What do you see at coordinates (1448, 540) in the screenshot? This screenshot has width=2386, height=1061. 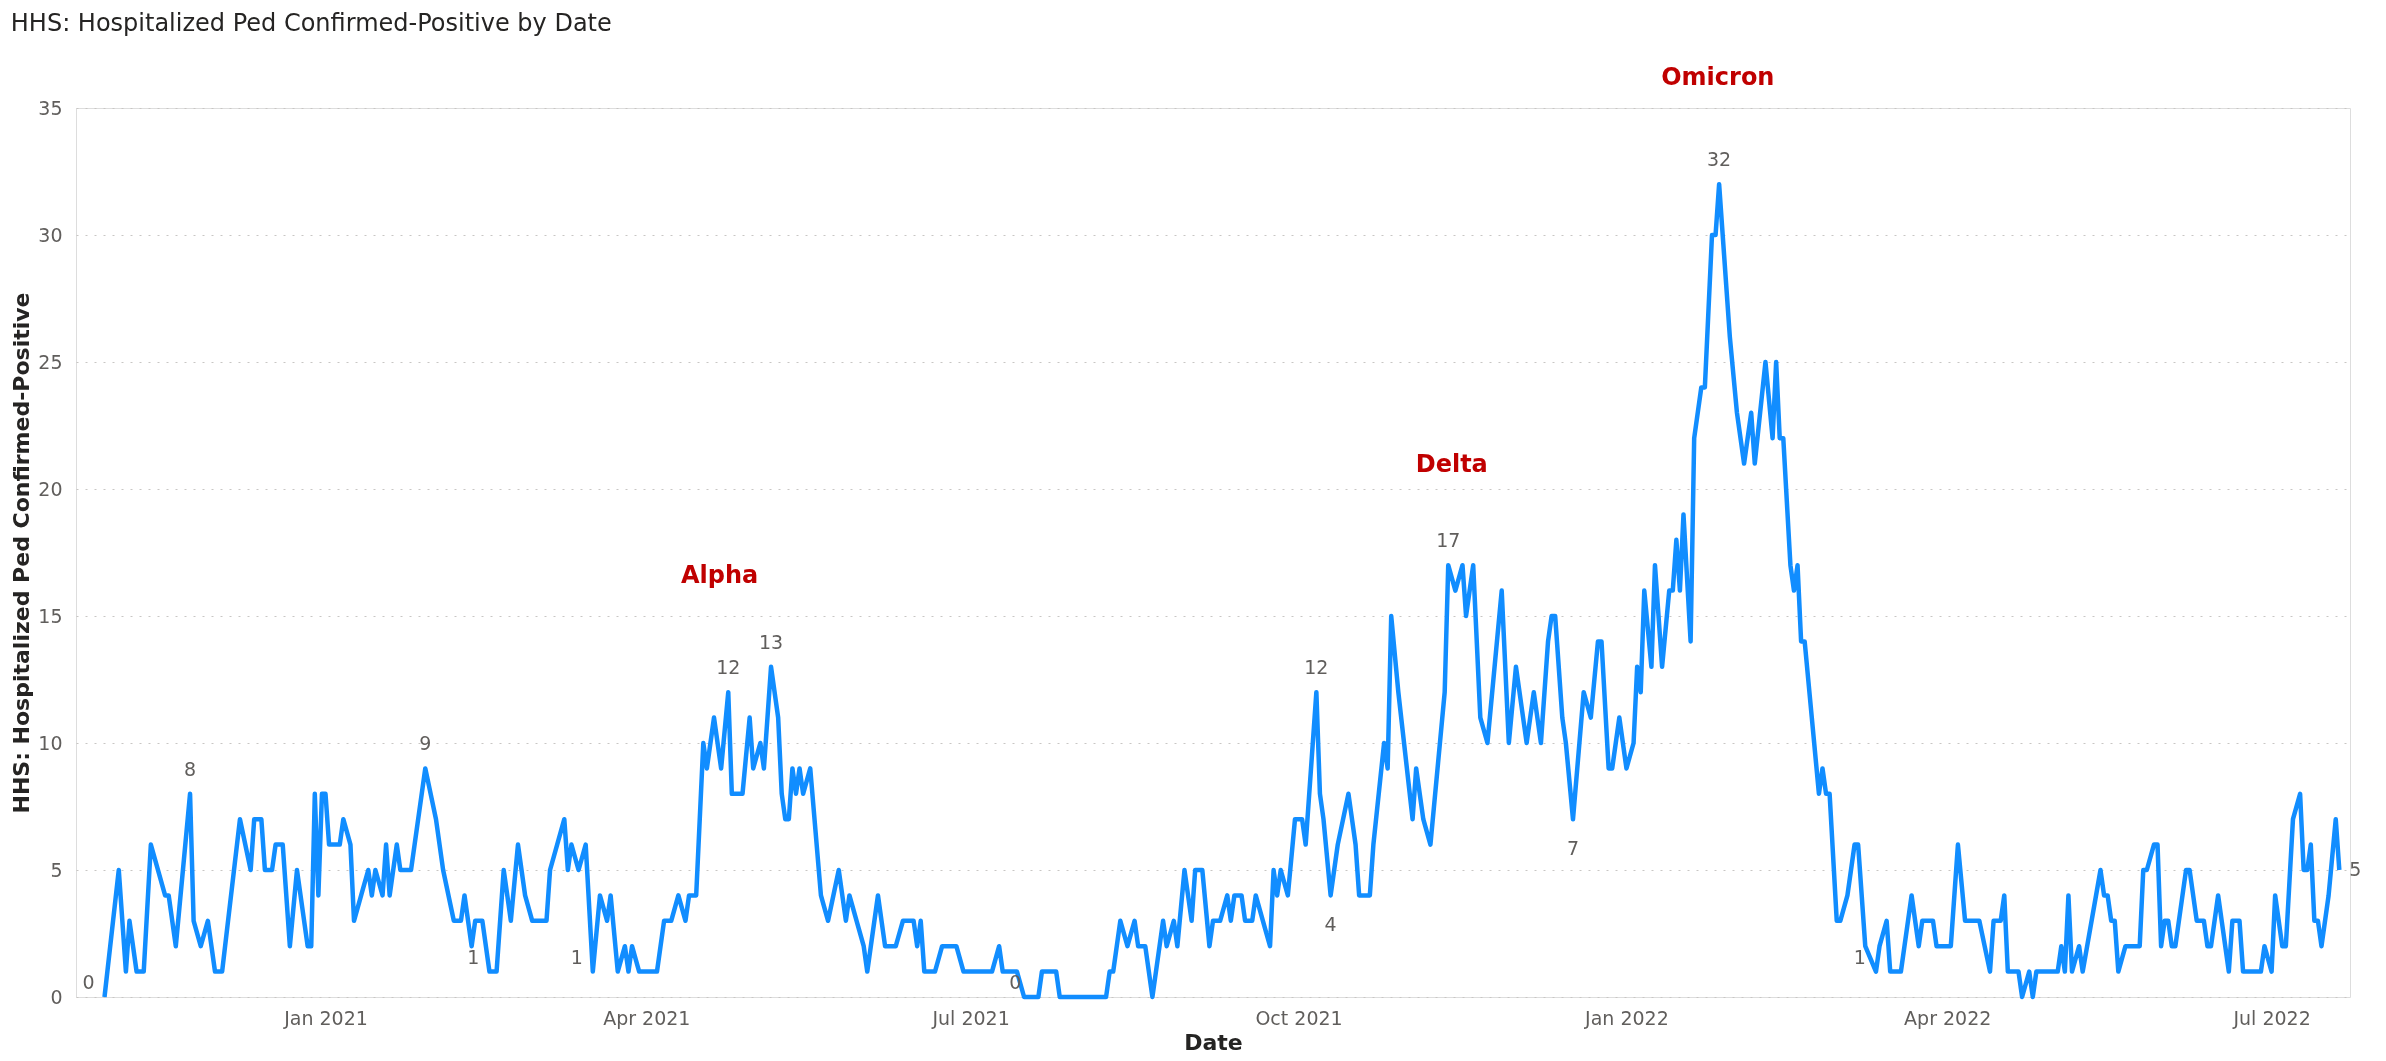 I see `data-label: 17` at bounding box center [1448, 540].